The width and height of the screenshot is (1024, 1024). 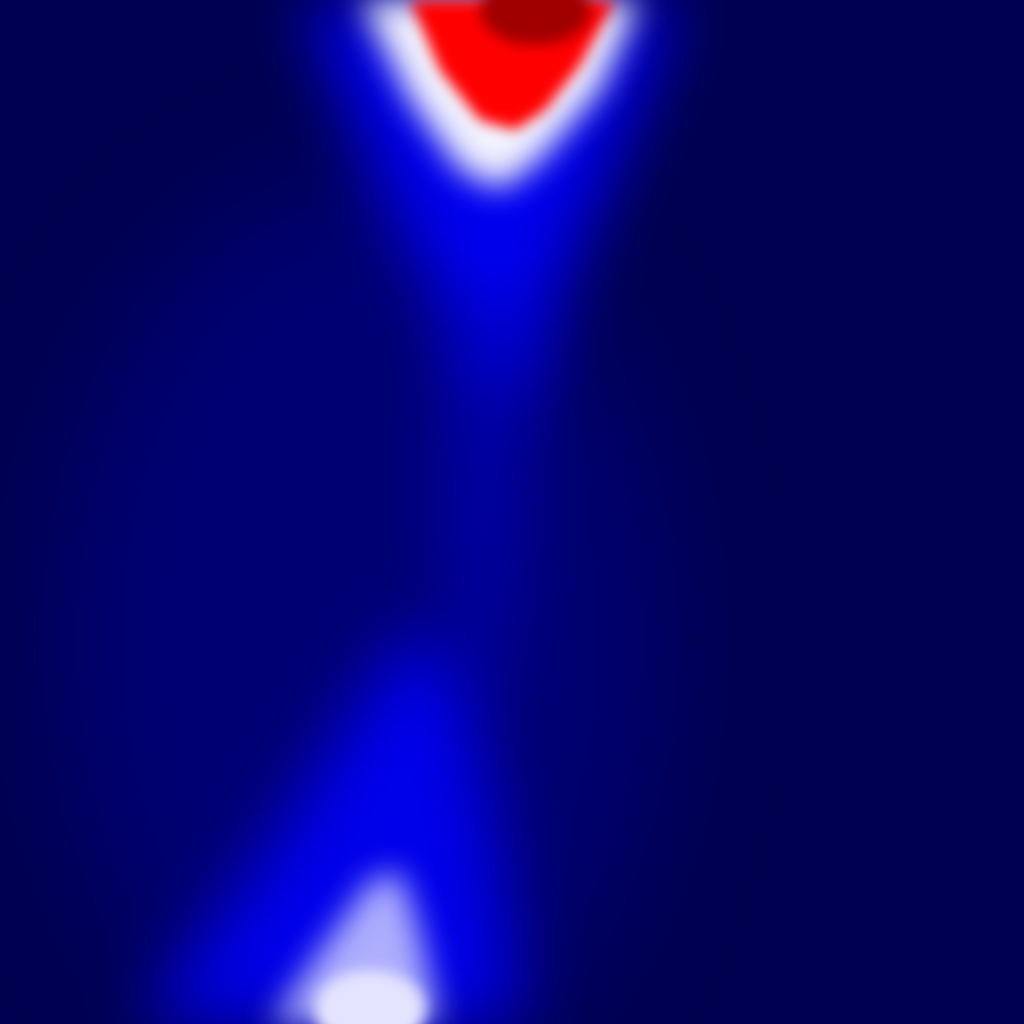 What do you see at coordinates (535, 22) in the screenshot?
I see `upper-red-core` at bounding box center [535, 22].